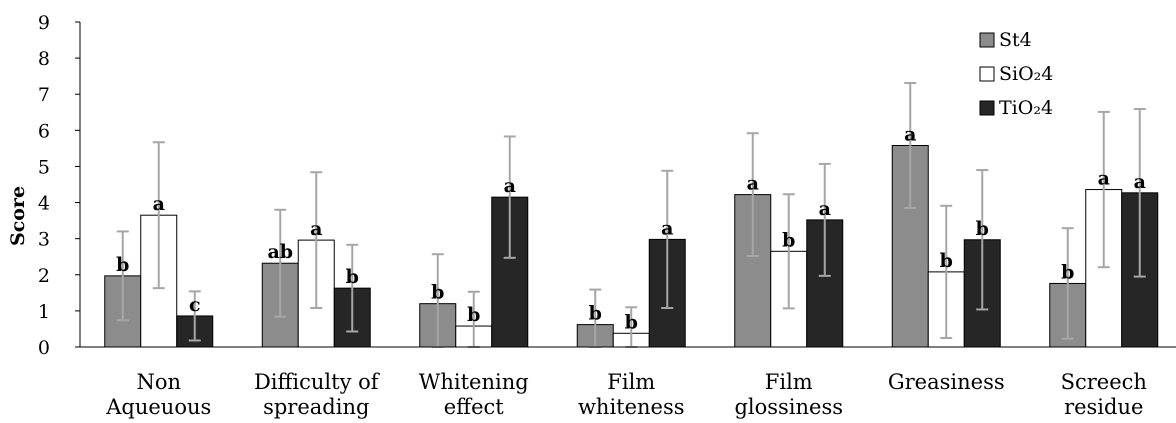  Describe the element at coordinates (1104, 382) in the screenshot. I see `category-label: Screech` at that location.